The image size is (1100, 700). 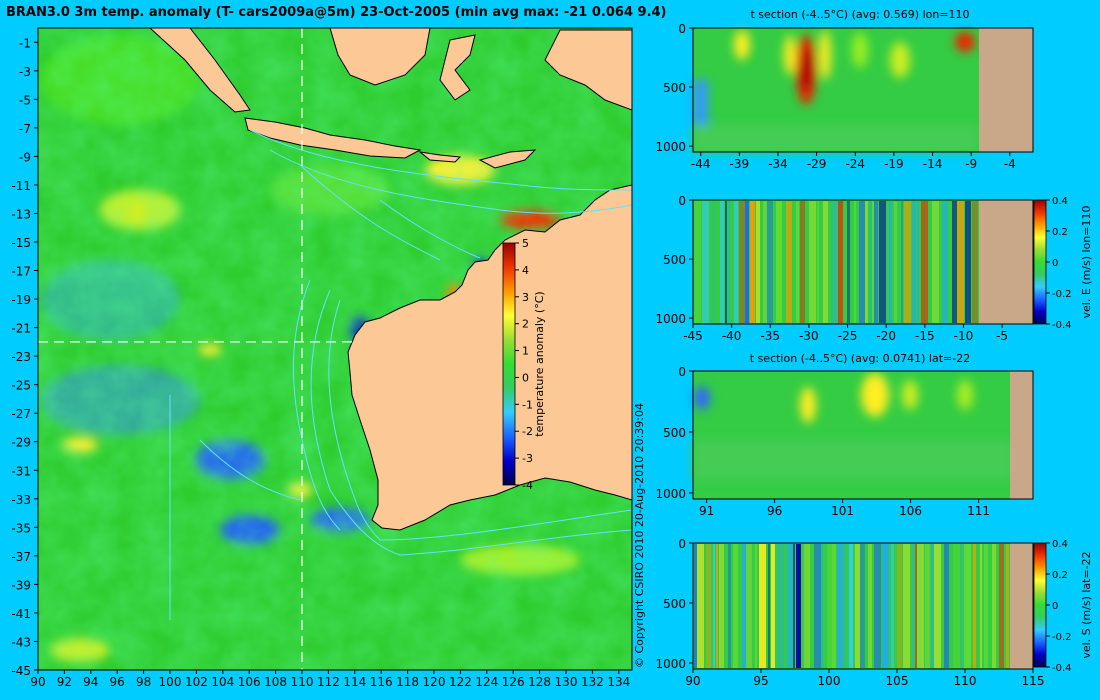 I want to click on map-x-tick-label: 132, so click(x=592, y=682).